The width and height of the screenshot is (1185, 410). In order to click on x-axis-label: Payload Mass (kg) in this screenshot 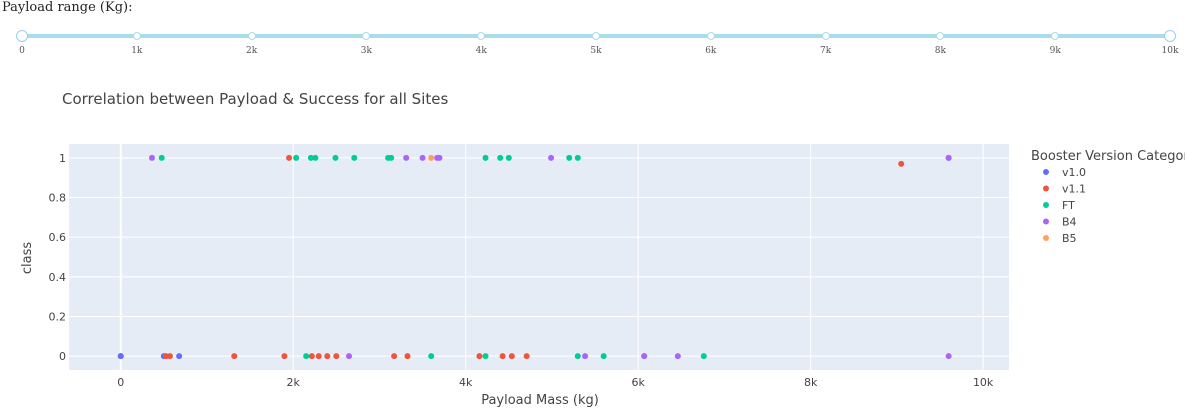, I will do `click(540, 400)`.